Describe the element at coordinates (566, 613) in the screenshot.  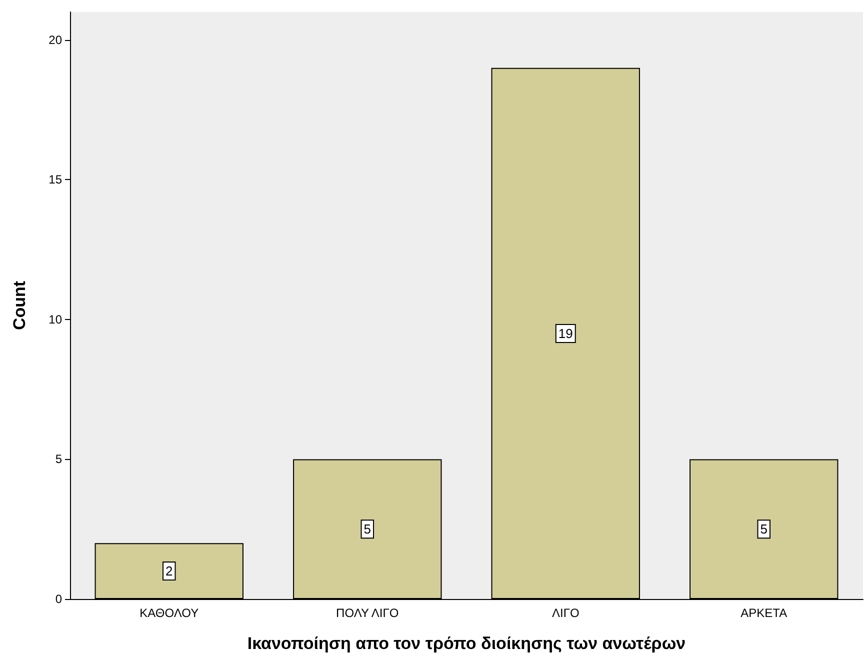
I see `x-tick-label: ΛΙΓΟ` at that location.